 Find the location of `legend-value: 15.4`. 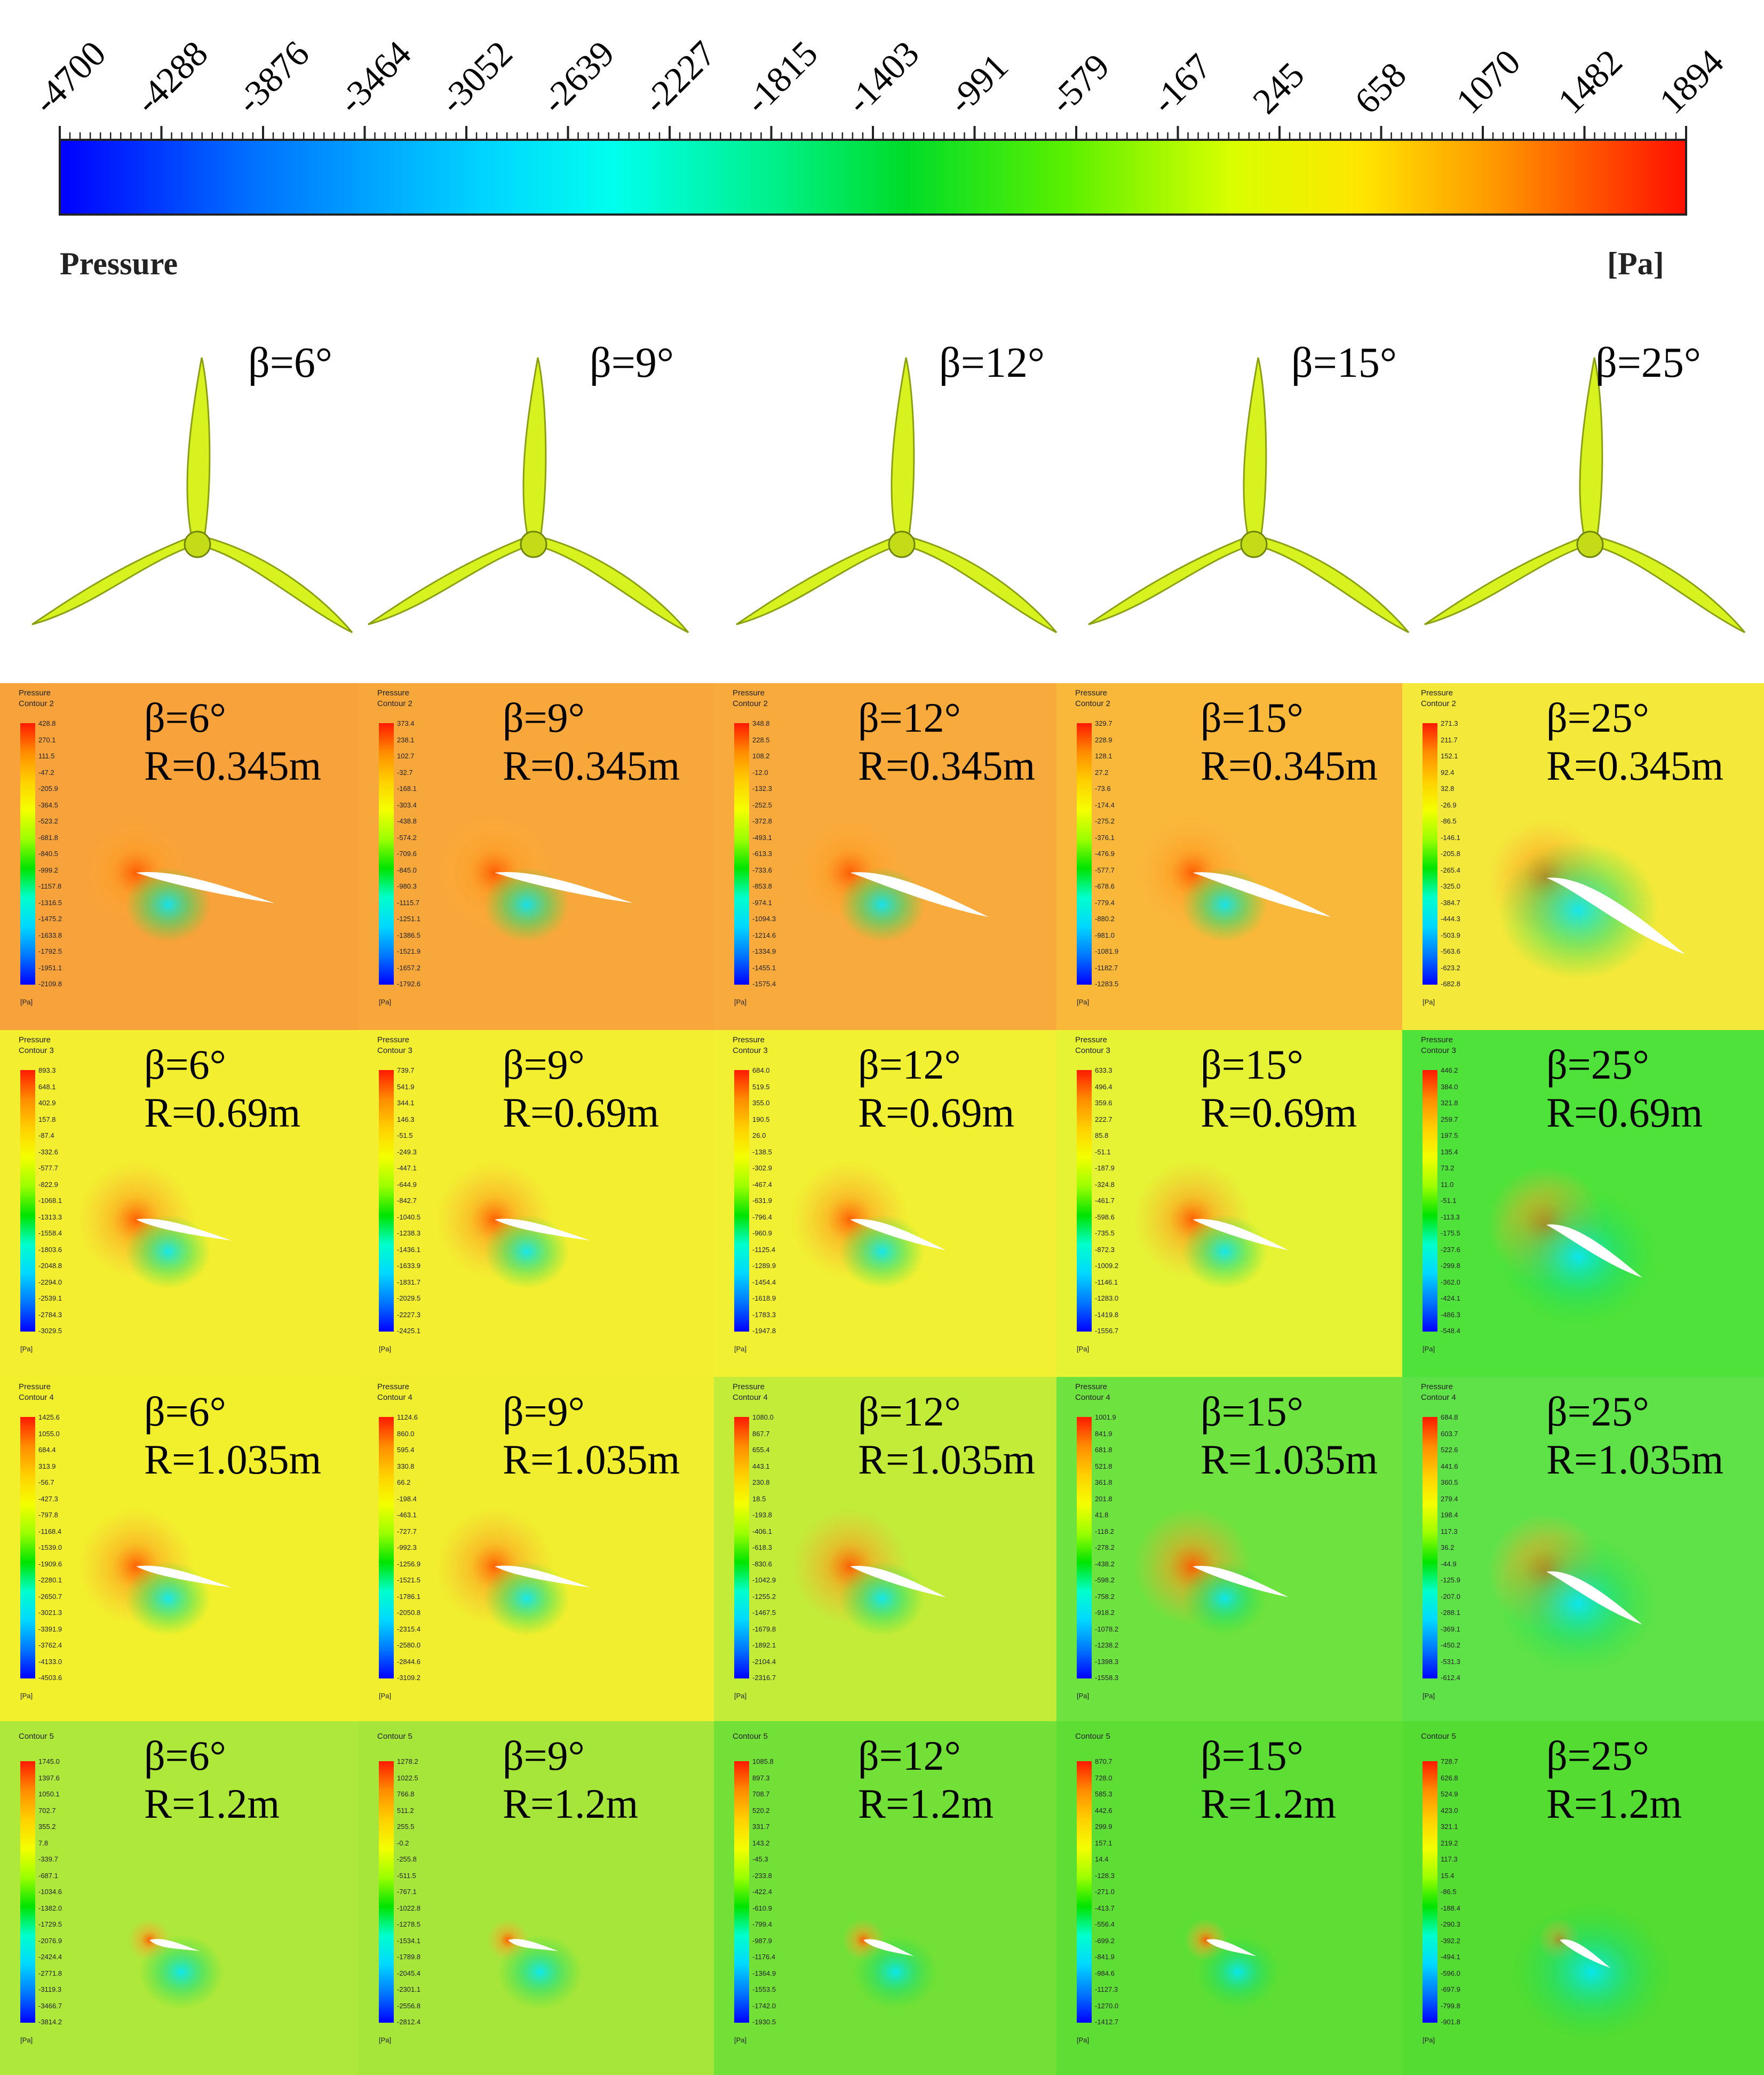

legend-value: 15.4 is located at coordinates (1448, 1875).